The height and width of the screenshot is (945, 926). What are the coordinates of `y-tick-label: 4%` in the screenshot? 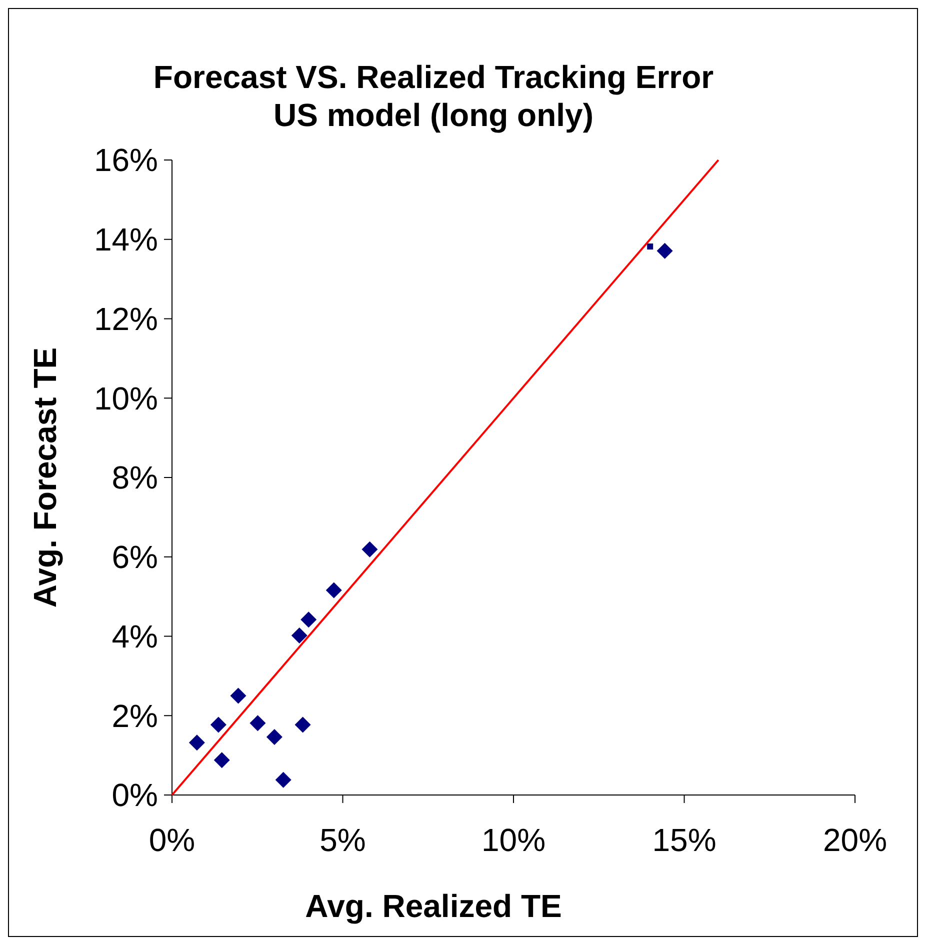 It's located at (135, 636).